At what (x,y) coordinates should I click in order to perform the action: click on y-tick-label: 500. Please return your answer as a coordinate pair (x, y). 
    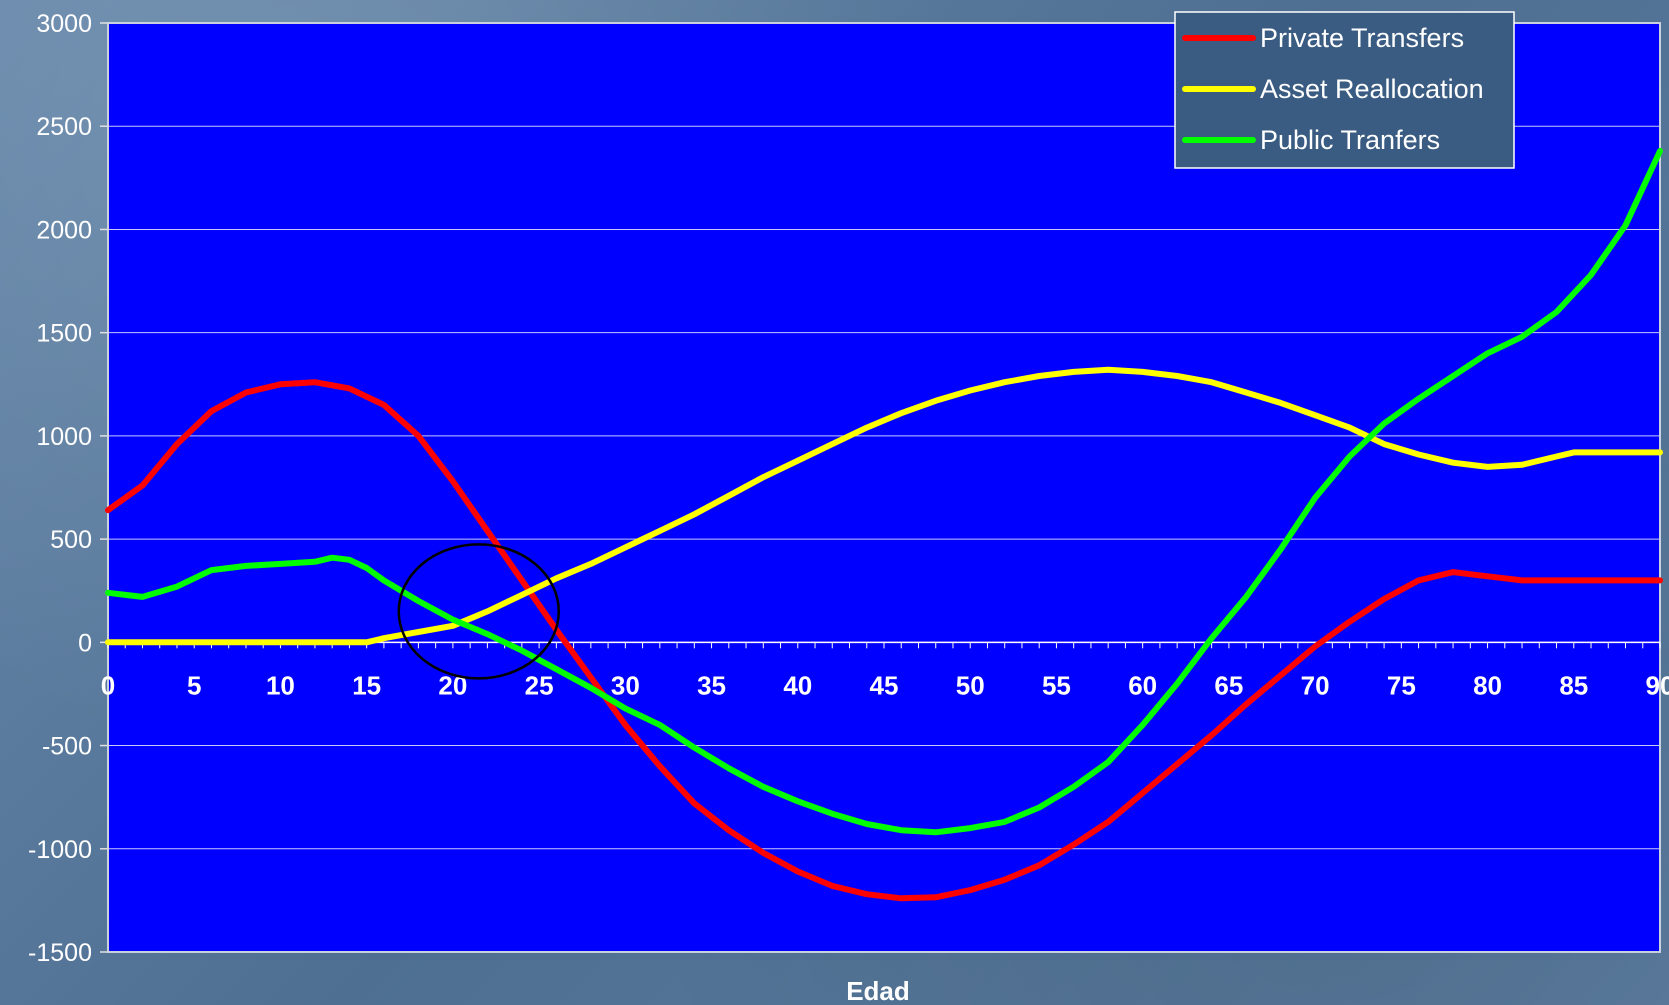
    Looking at the image, I should click on (71, 540).